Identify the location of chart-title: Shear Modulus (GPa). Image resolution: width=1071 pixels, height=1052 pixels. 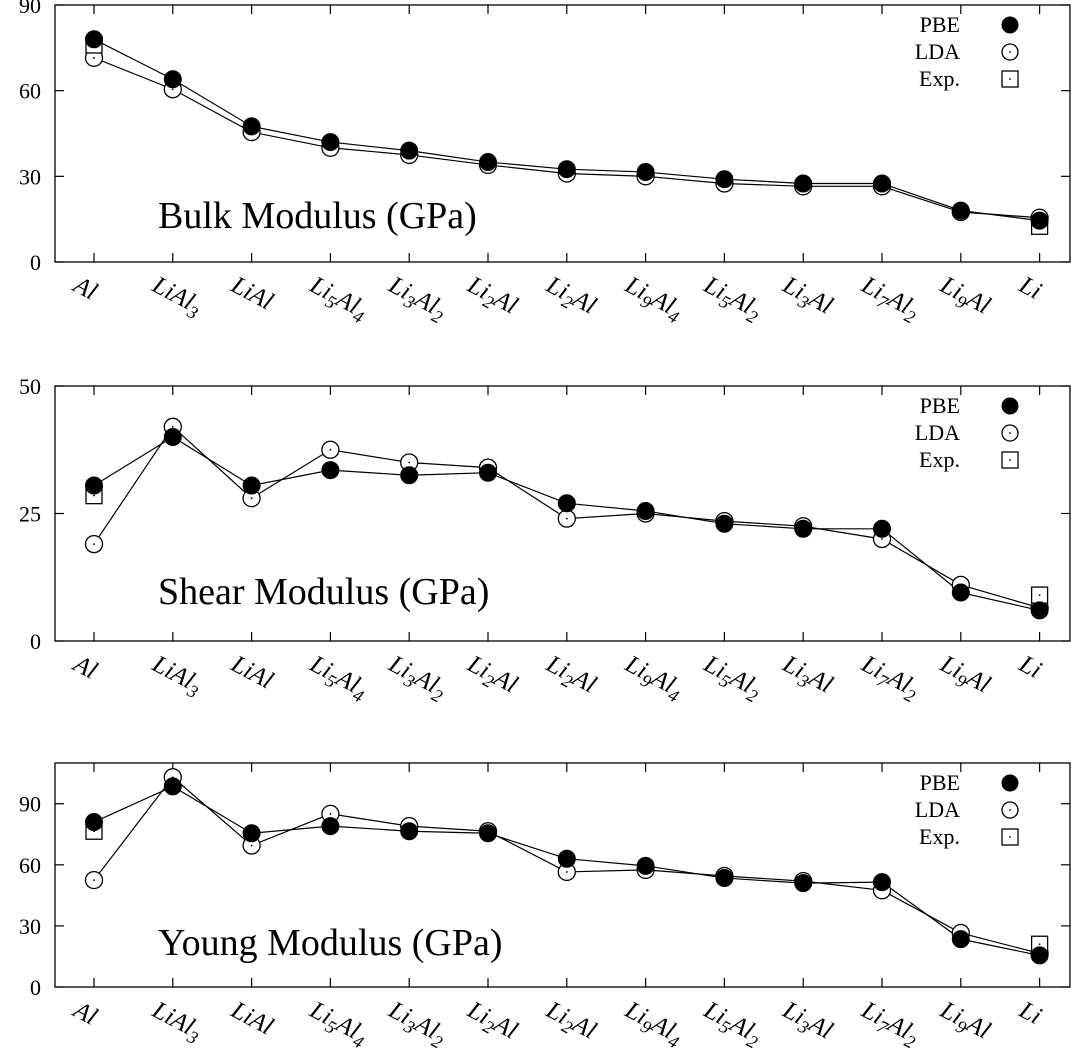
(323, 592).